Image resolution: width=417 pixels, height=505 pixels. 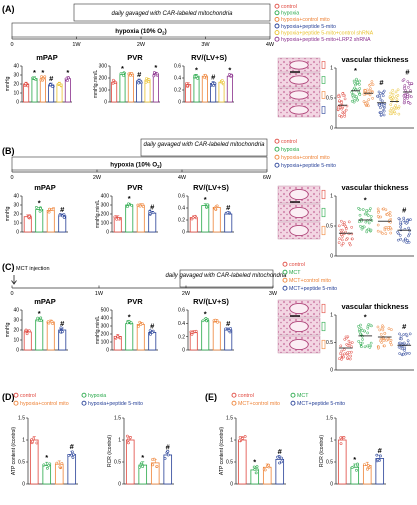 I want to click on timeline-tick-label: 0, so click(x=11, y=178).